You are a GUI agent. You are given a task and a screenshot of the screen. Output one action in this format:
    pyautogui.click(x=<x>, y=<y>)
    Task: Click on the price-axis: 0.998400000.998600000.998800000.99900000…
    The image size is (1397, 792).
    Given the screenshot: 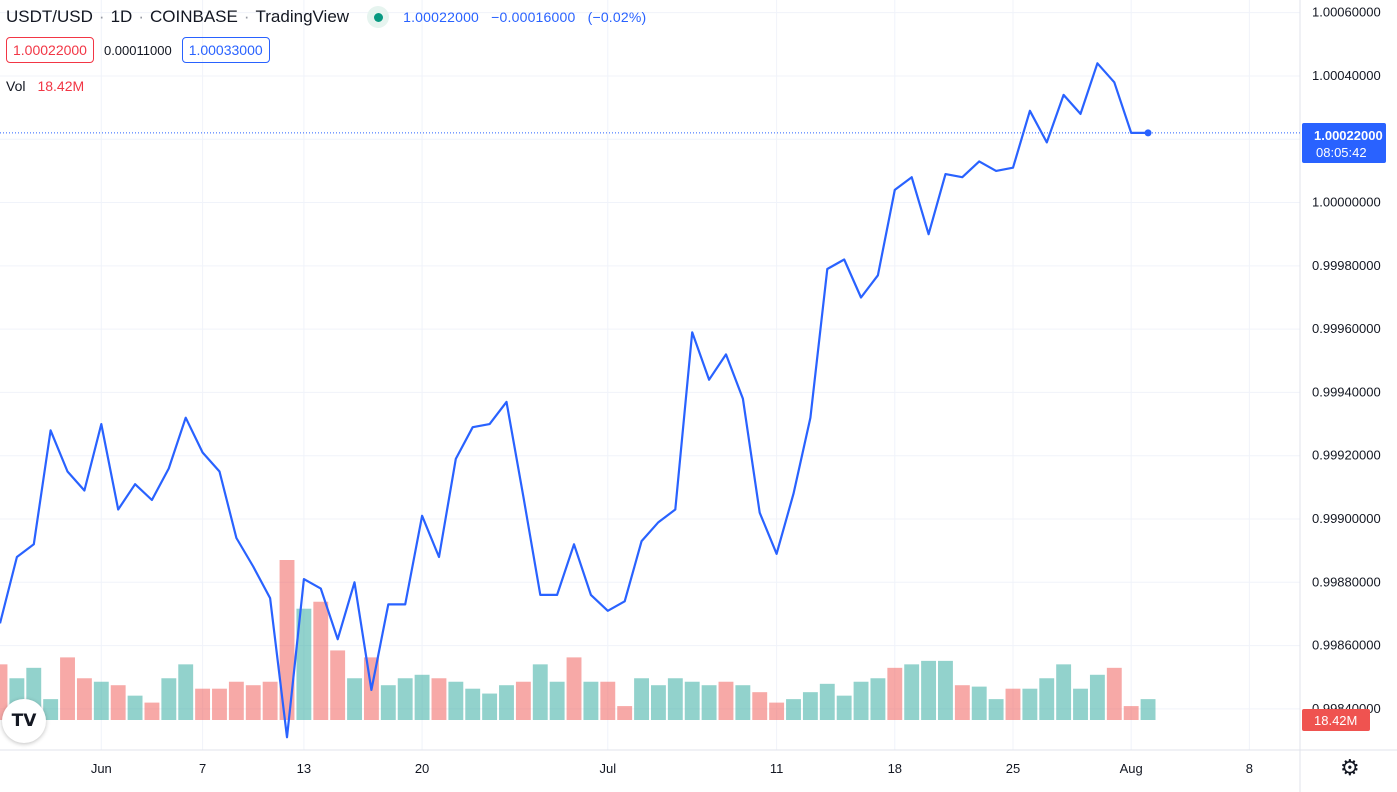 What is the action you would take?
    pyautogui.click(x=1346, y=360)
    